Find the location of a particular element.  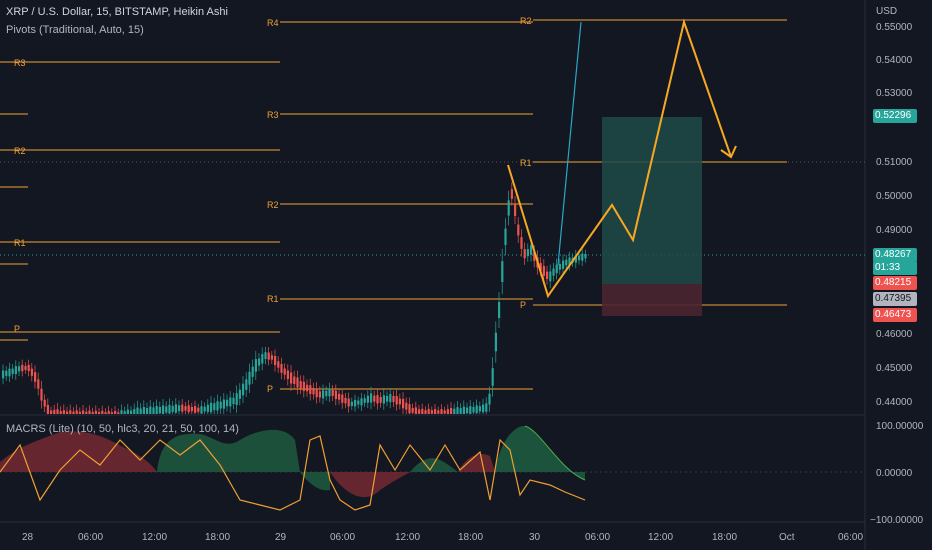

trend-line is located at coordinates (569, 143).